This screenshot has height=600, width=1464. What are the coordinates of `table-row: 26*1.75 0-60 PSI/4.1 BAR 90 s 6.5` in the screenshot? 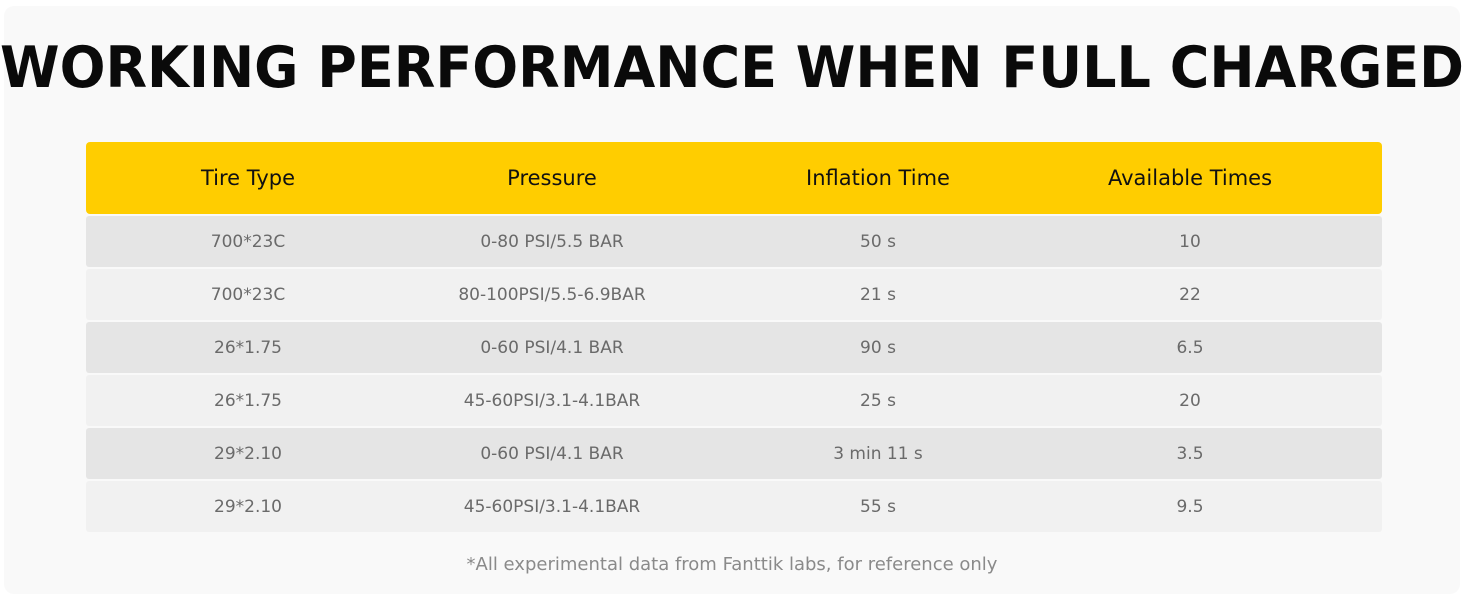 It's located at (734, 347).